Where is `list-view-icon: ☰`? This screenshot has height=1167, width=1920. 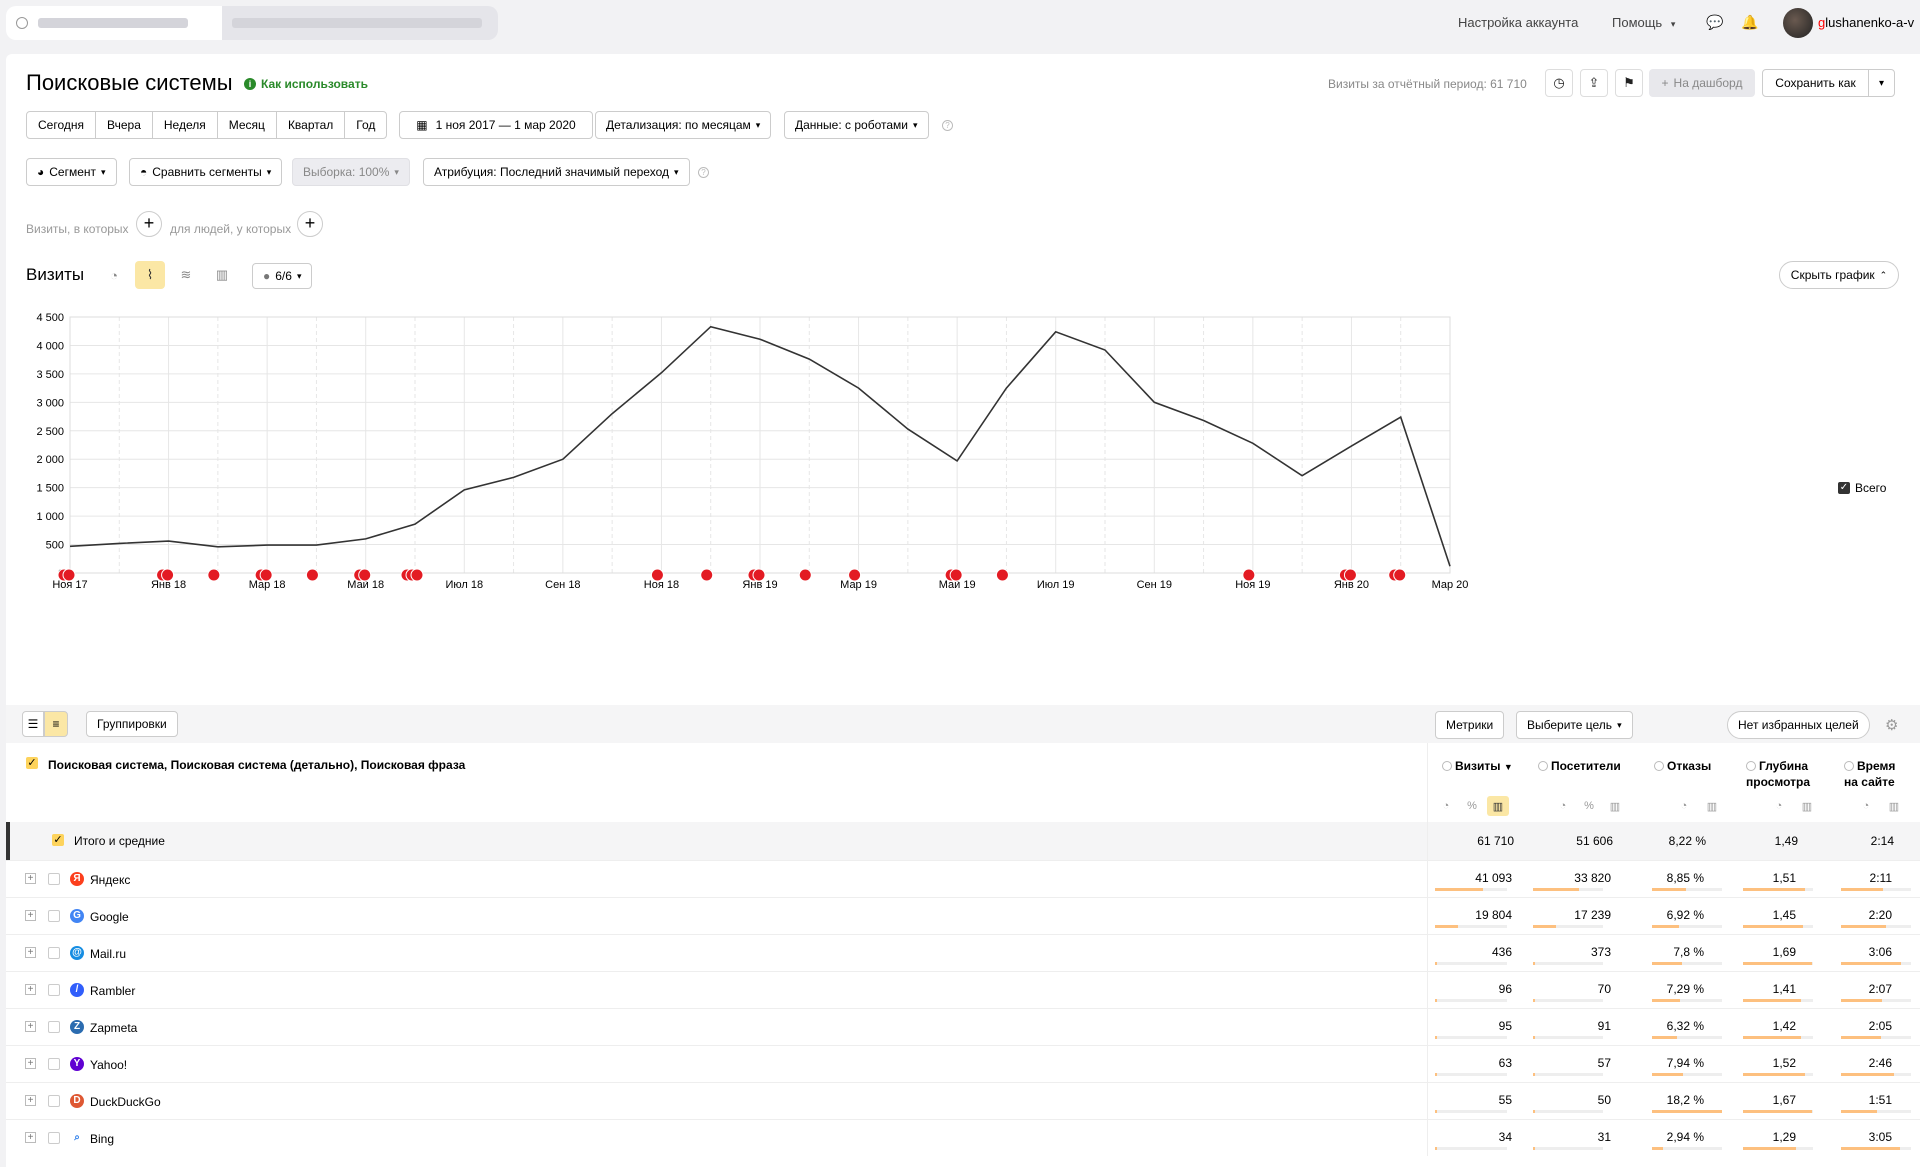
list-view-icon: ☰ is located at coordinates (33, 724).